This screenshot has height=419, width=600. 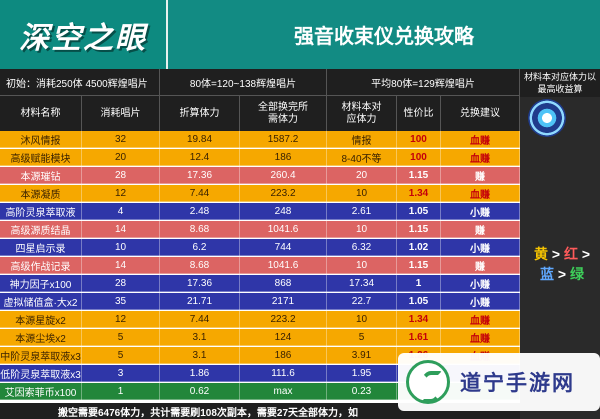 What do you see at coordinates (547, 118) in the screenshot?
I see `lens-icon` at bounding box center [547, 118].